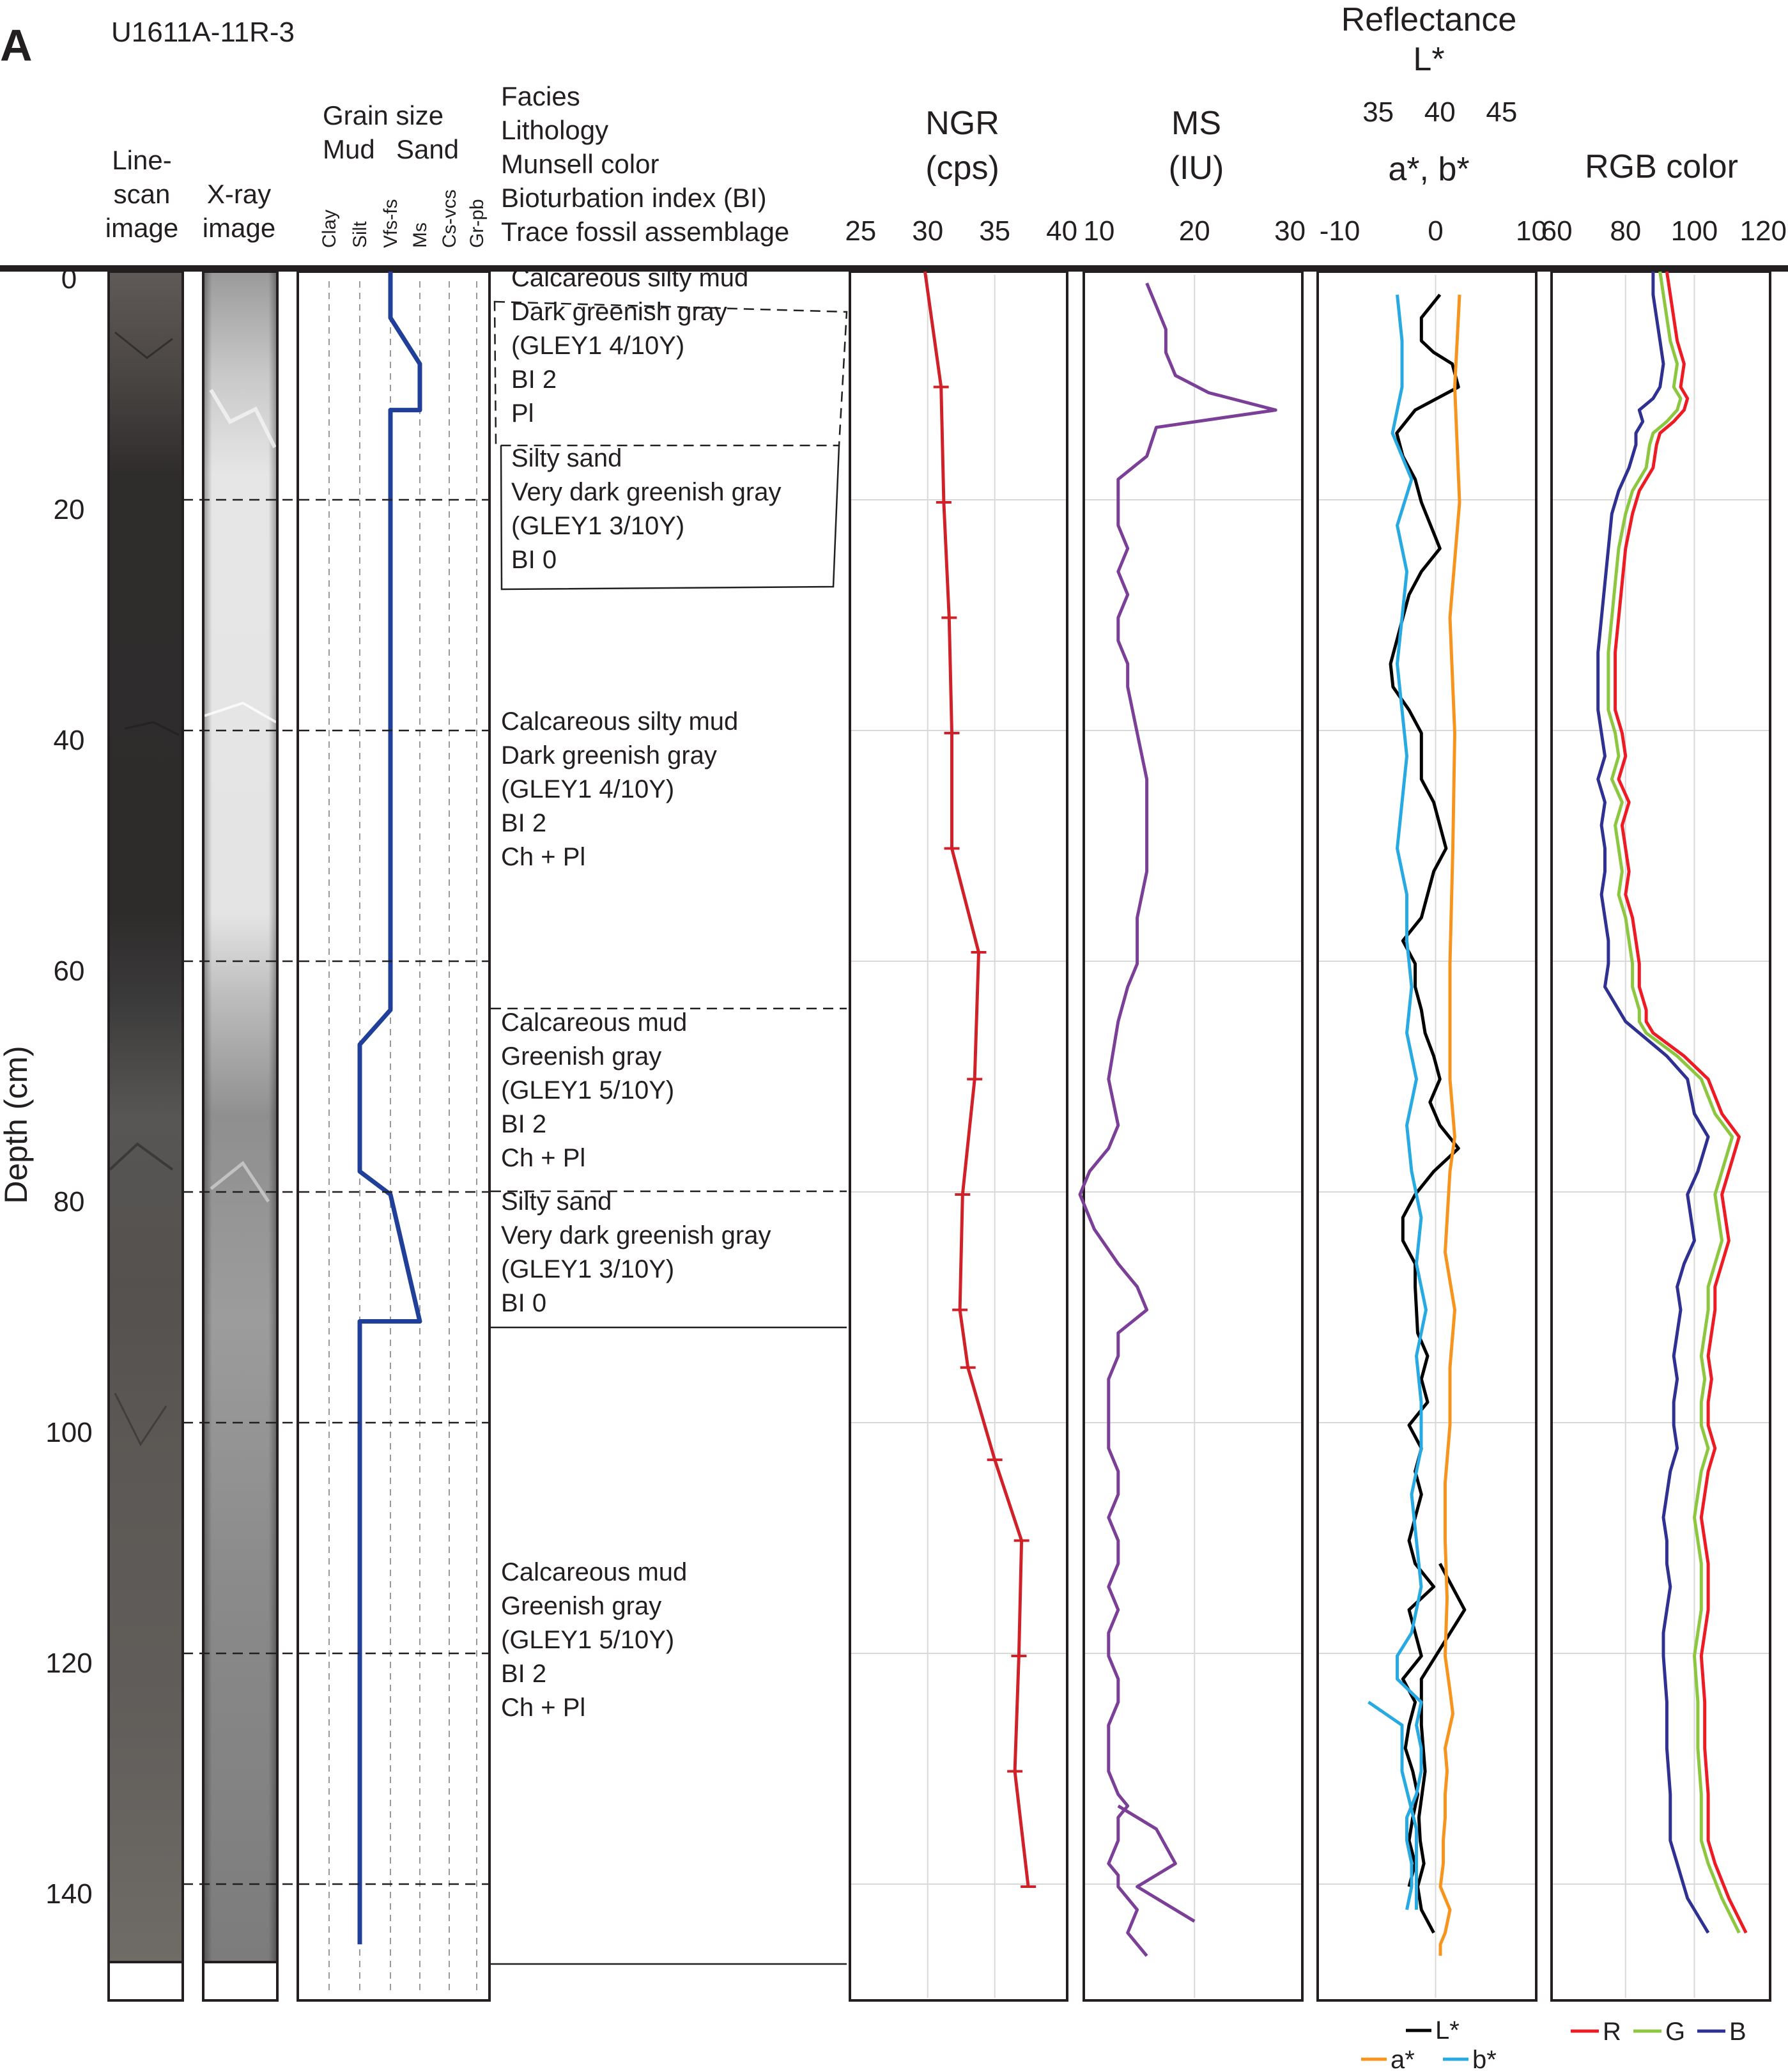  What do you see at coordinates (390, 223) in the screenshot?
I see `grain-class-vfs-fs: Vfs-fs` at bounding box center [390, 223].